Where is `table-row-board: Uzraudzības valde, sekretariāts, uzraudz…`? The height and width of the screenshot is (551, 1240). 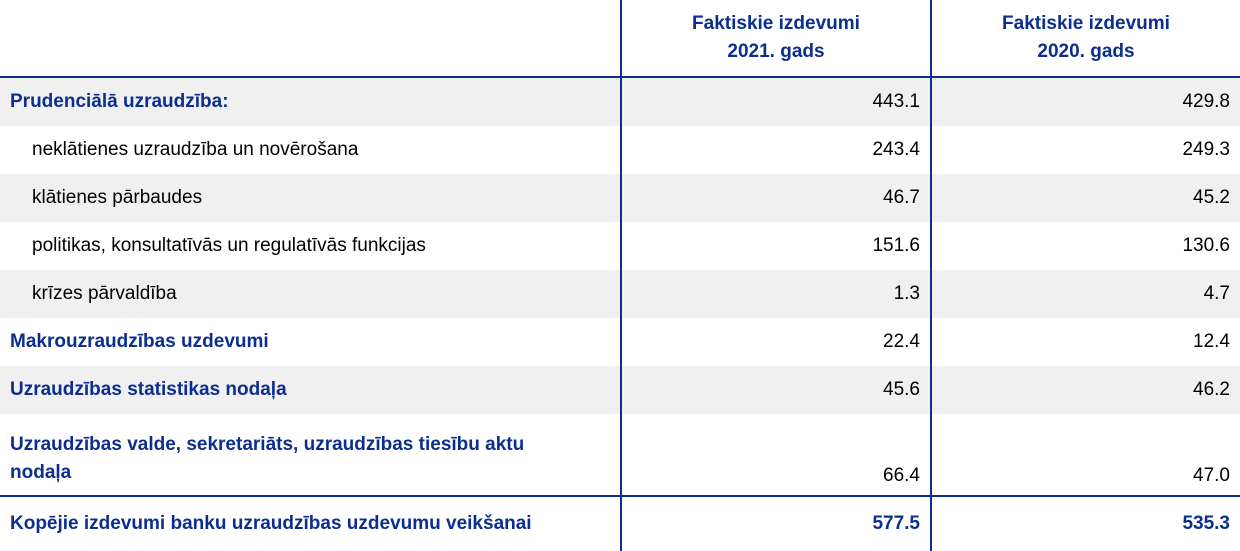
table-row-board: Uzraudzības valde, sekretariāts, uzraudz… is located at coordinates (620, 455).